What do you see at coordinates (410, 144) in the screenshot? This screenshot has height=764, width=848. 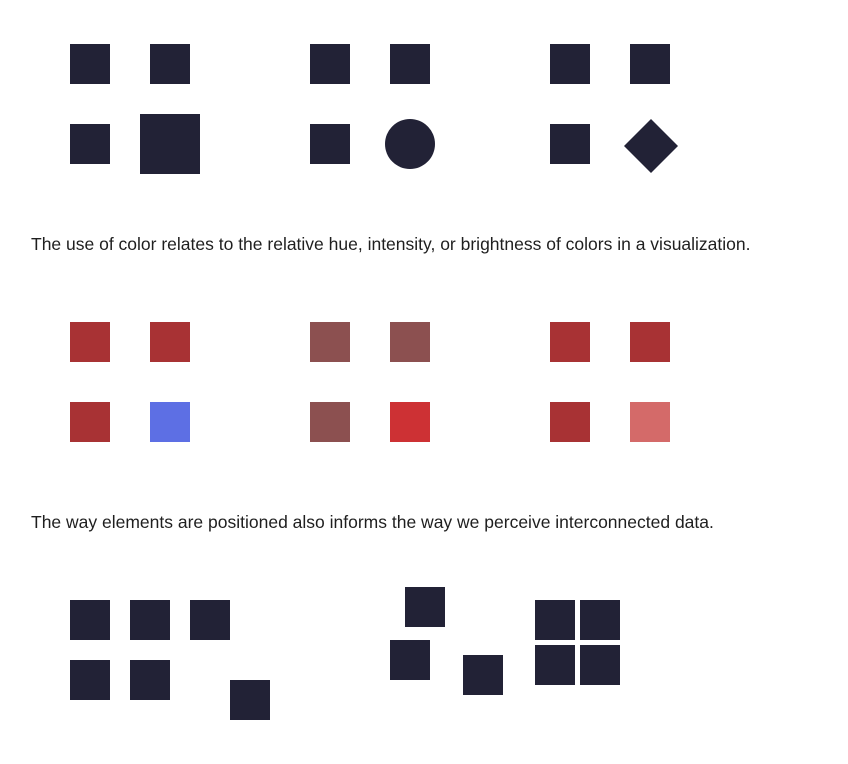 I see `shape-circle` at bounding box center [410, 144].